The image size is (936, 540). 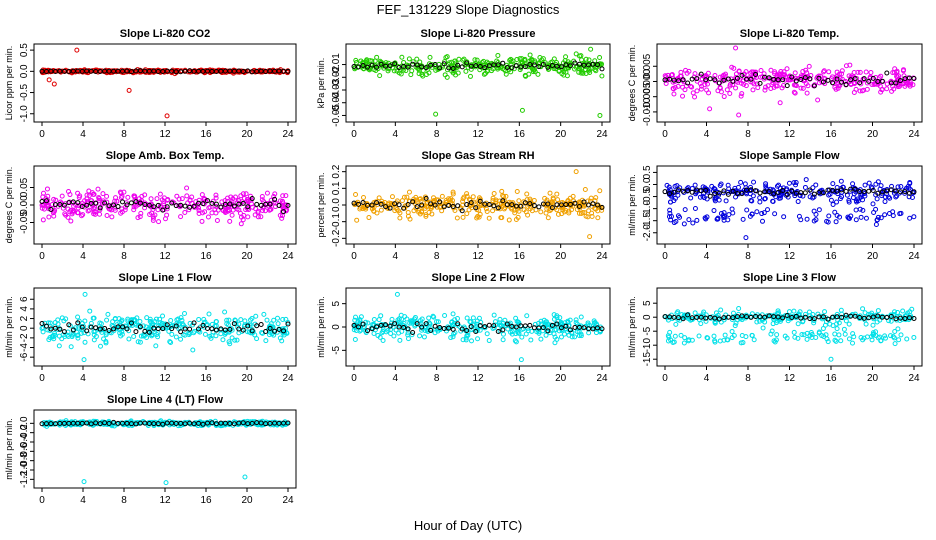 What do you see at coordinates (478, 83) in the screenshot?
I see `plot-frame` at bounding box center [478, 83].